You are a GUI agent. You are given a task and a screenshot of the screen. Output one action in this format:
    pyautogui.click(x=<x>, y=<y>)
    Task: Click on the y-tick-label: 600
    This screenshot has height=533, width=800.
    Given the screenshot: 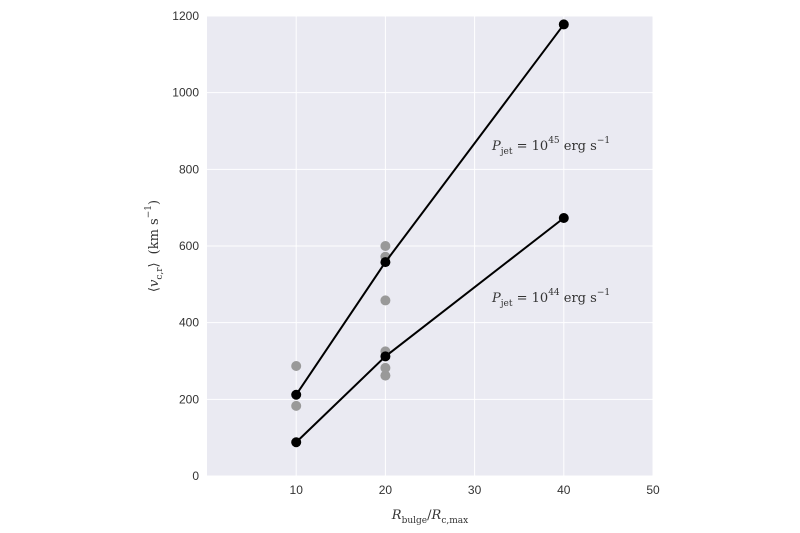 What is the action you would take?
    pyautogui.click(x=189, y=246)
    